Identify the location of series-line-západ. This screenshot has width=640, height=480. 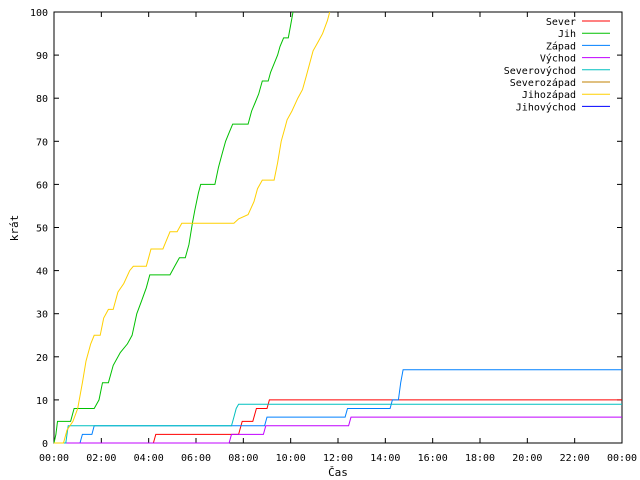
(338, 406).